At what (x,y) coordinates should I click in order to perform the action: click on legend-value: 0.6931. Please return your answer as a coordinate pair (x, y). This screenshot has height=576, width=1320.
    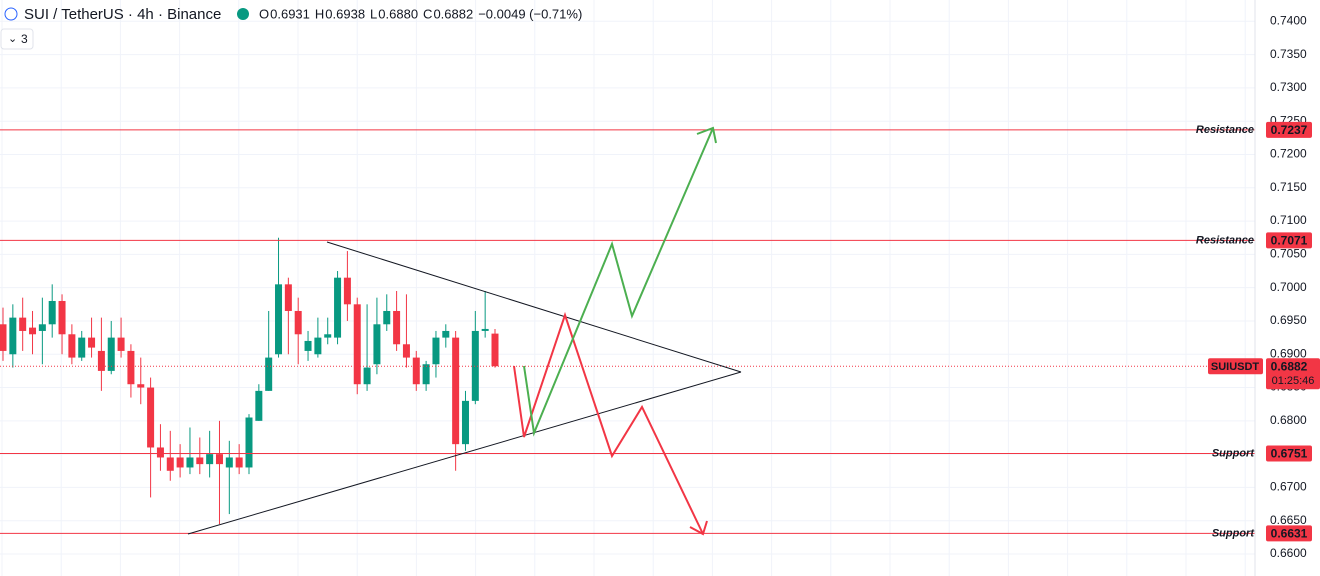
    Looking at the image, I should click on (290, 13).